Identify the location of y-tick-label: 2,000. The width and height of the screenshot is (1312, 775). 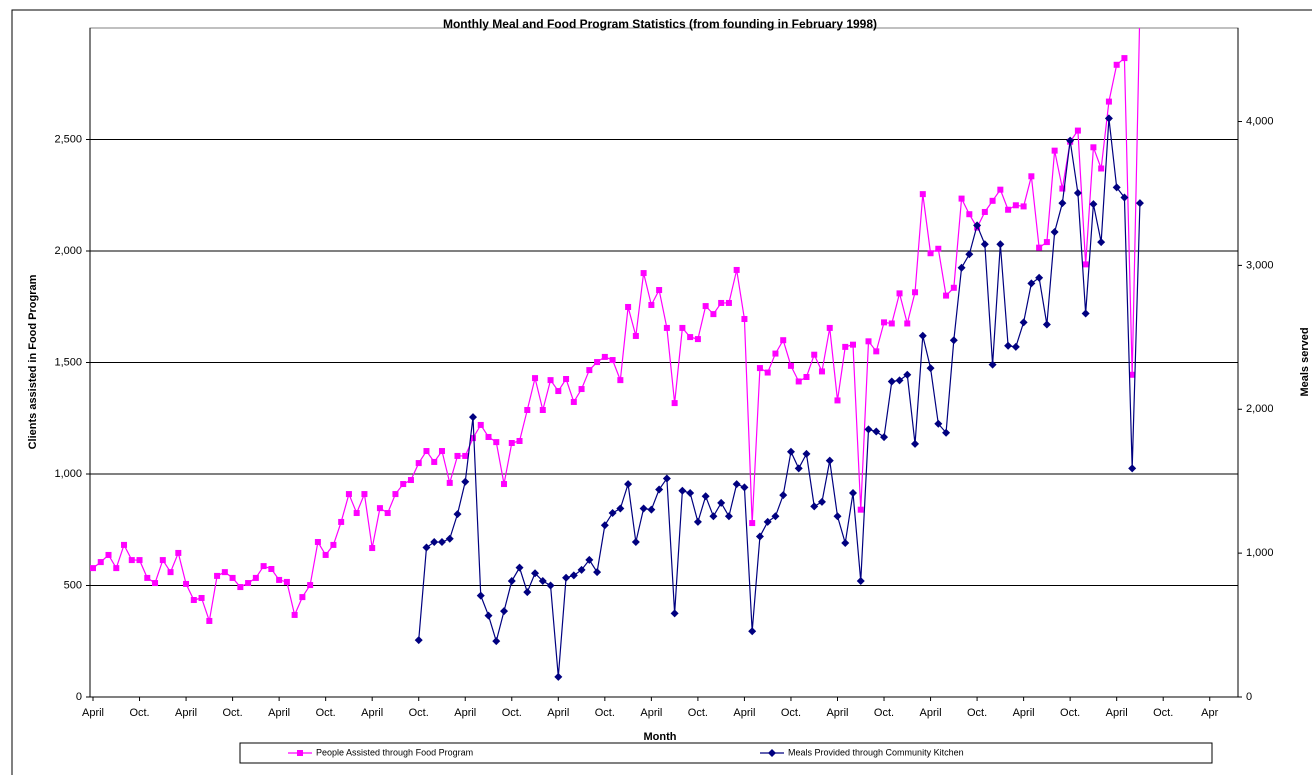
(68, 251).